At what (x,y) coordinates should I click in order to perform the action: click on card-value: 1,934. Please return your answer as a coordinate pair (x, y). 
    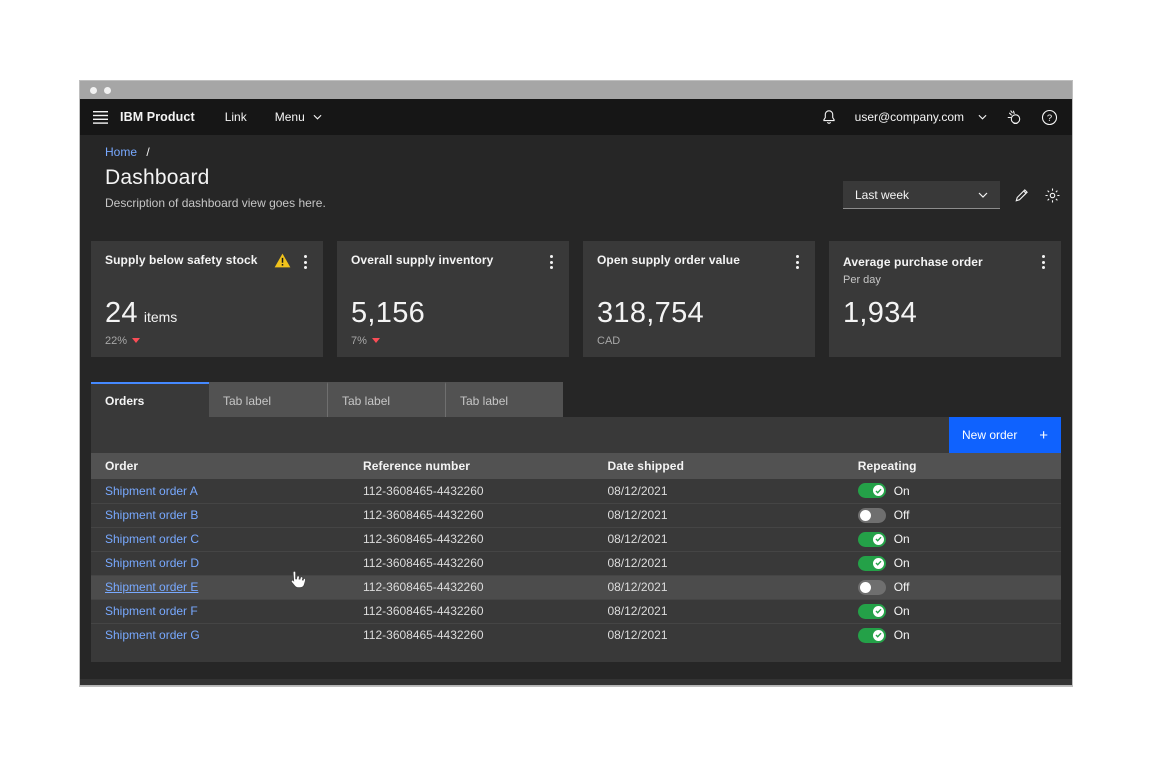
    Looking at the image, I should click on (880, 313).